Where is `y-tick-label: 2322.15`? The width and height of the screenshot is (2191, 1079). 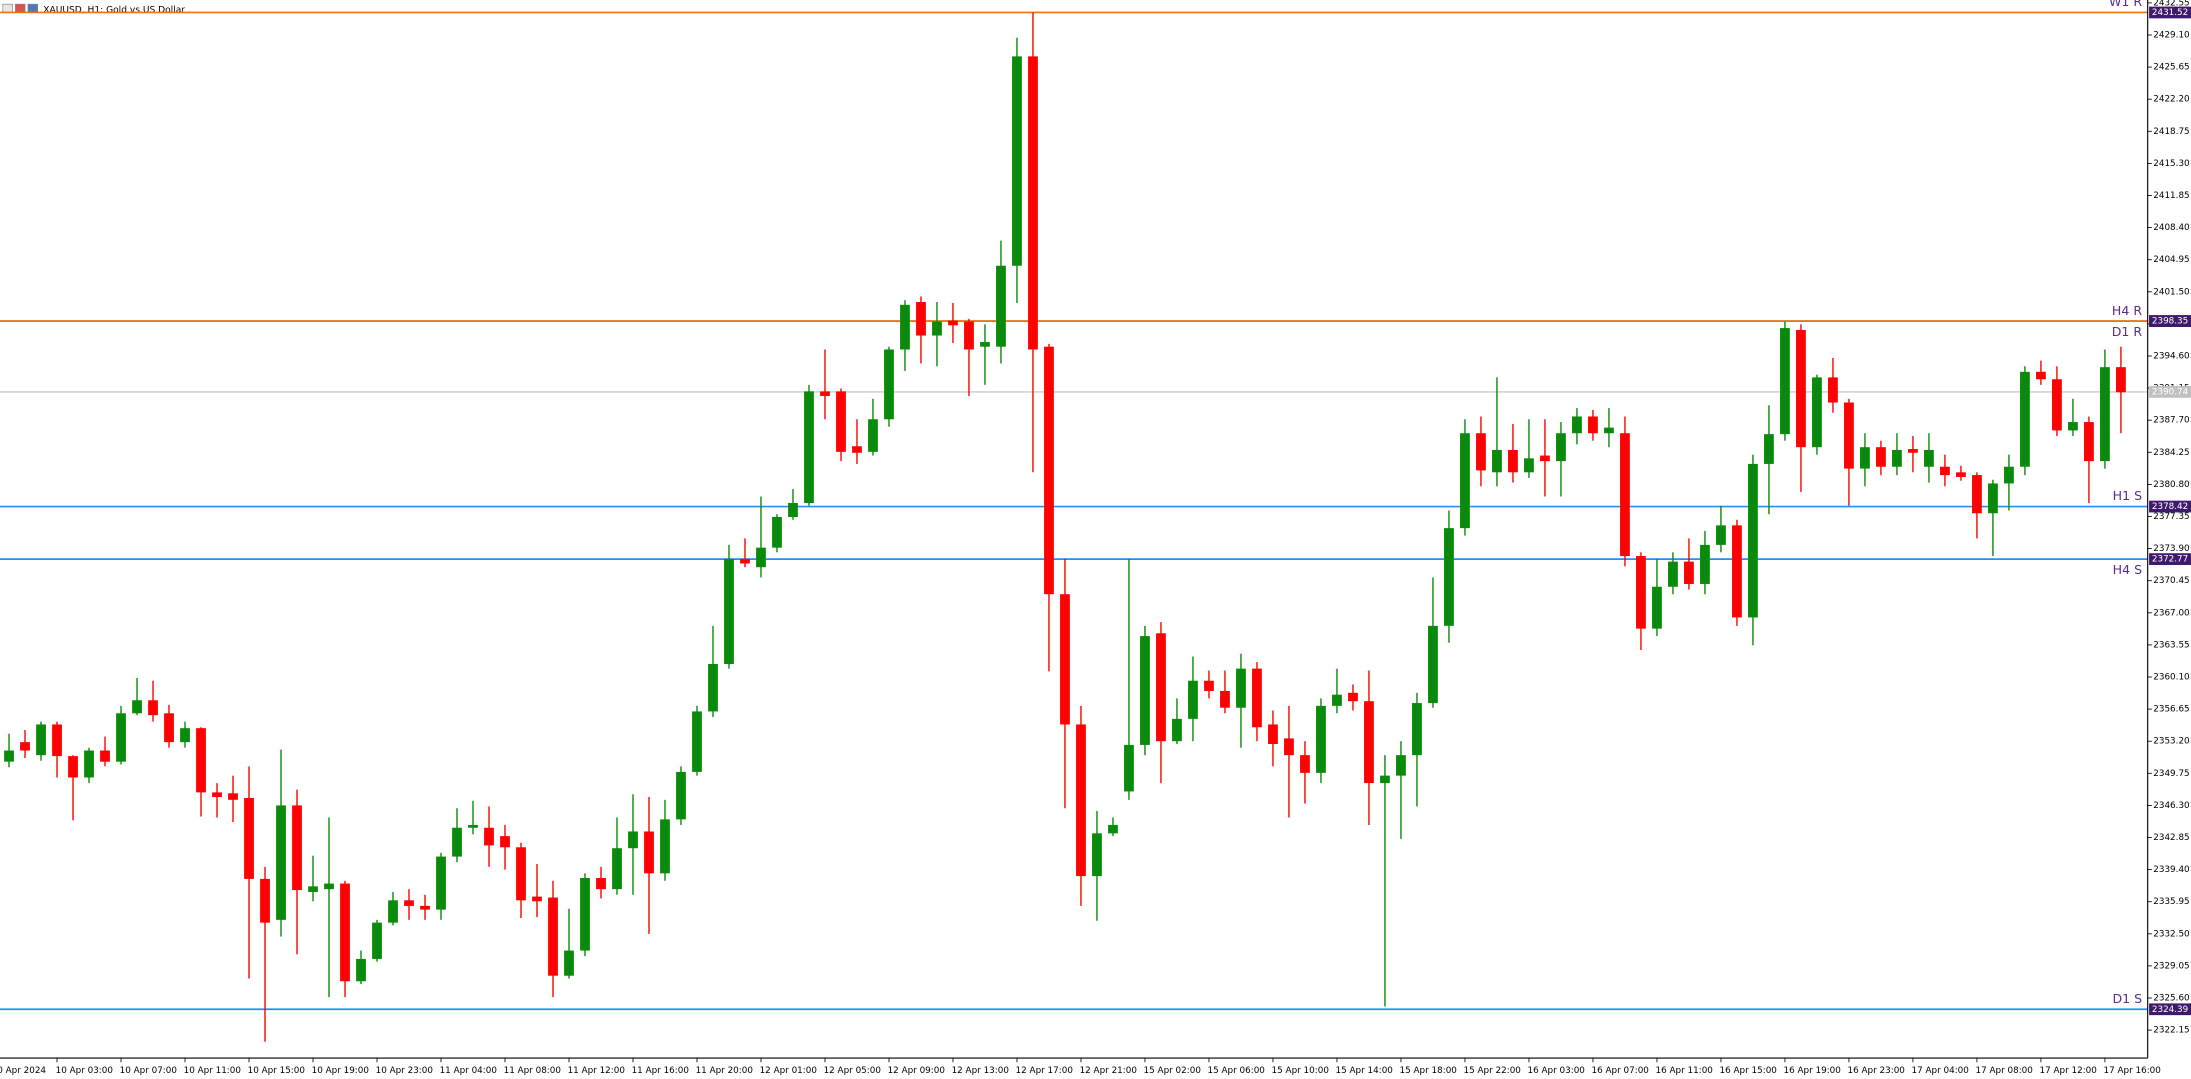 y-tick-label: 2322.15 is located at coordinates (2171, 1031).